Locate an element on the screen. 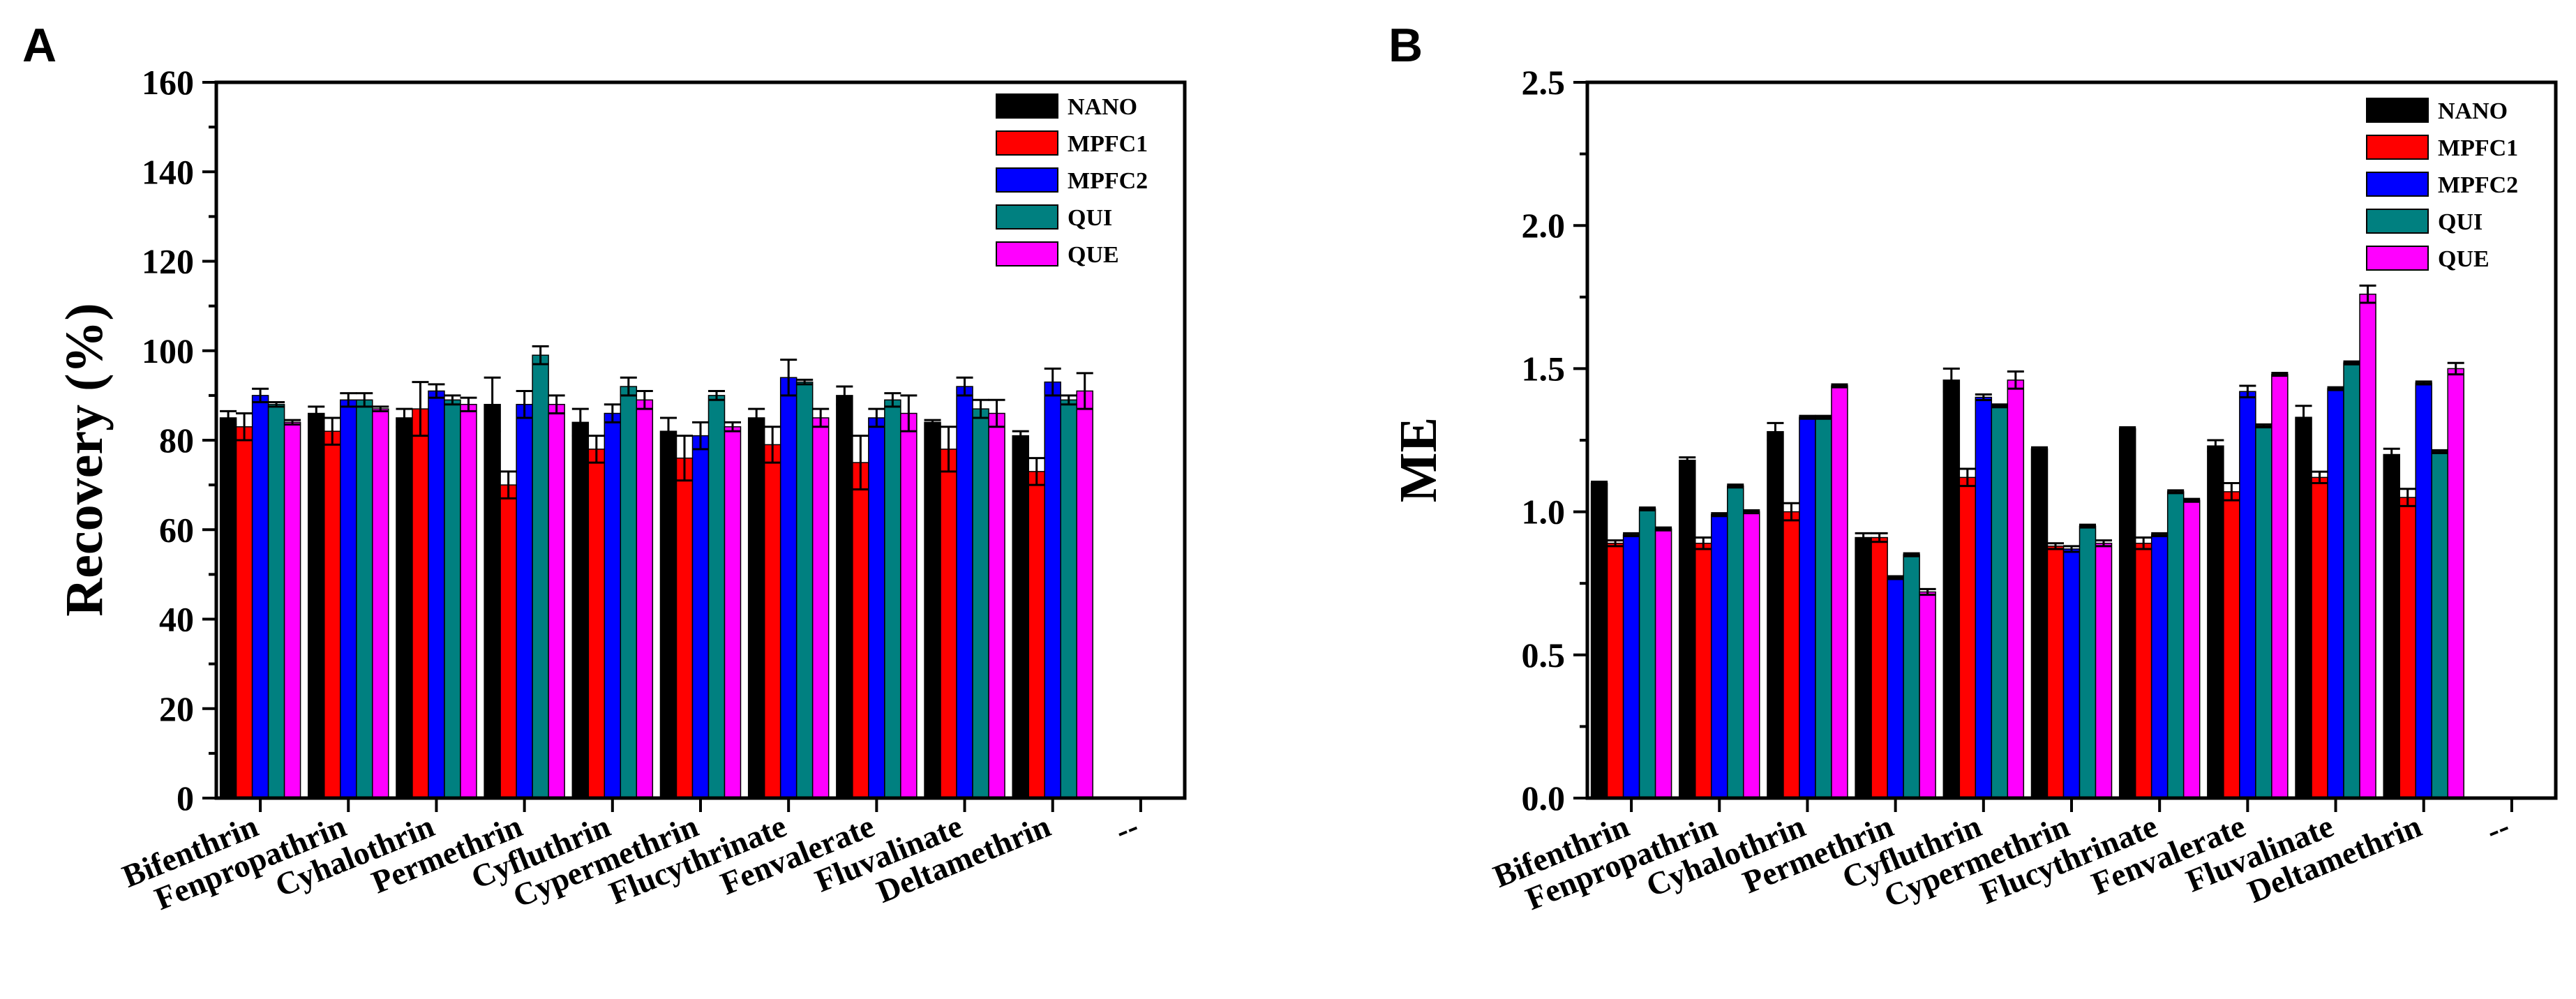 Image resolution: width=2576 pixels, height=999 pixels. panel-label: A is located at coordinates (39, 45).